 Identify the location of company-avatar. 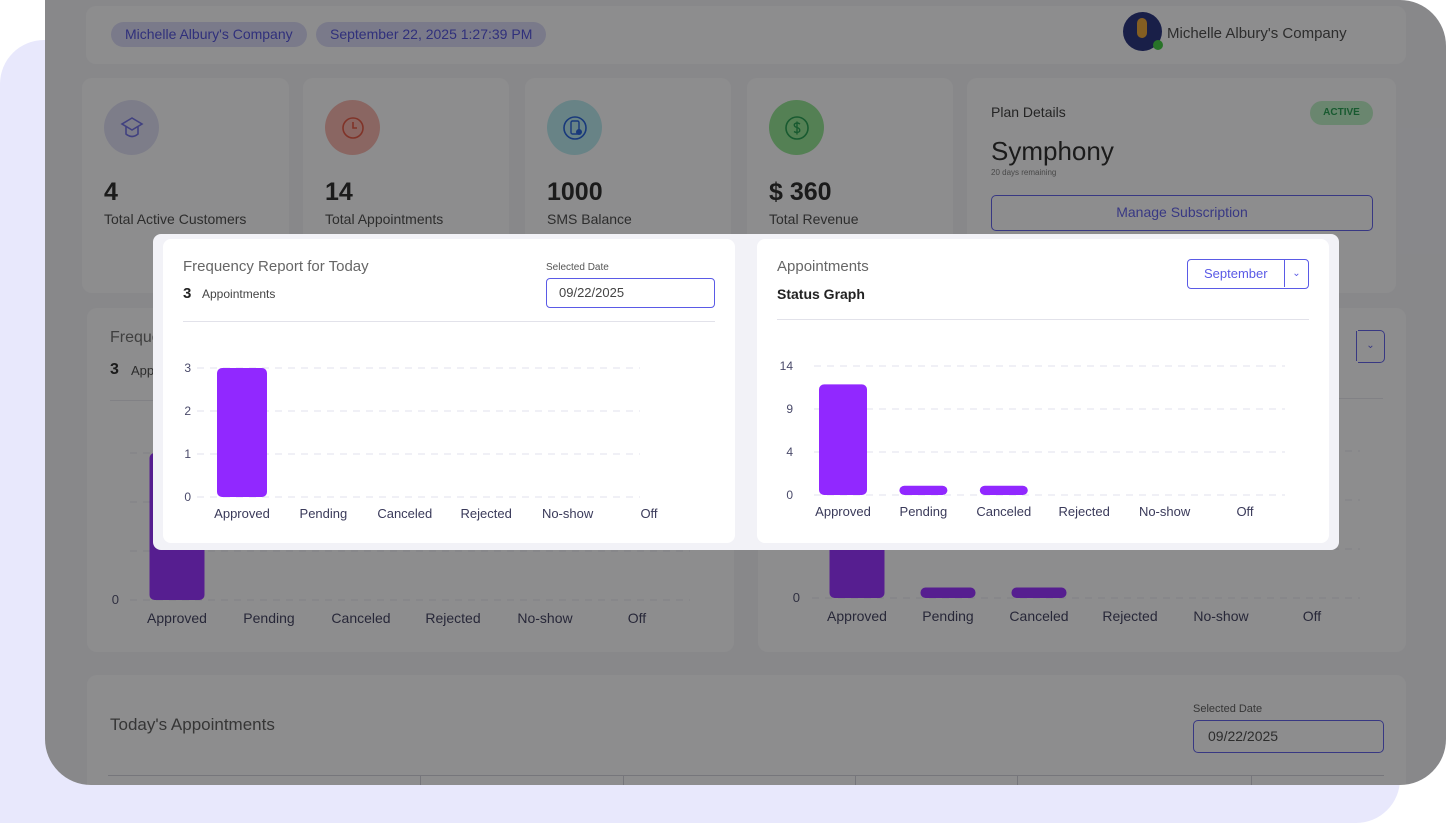
(1143, 31).